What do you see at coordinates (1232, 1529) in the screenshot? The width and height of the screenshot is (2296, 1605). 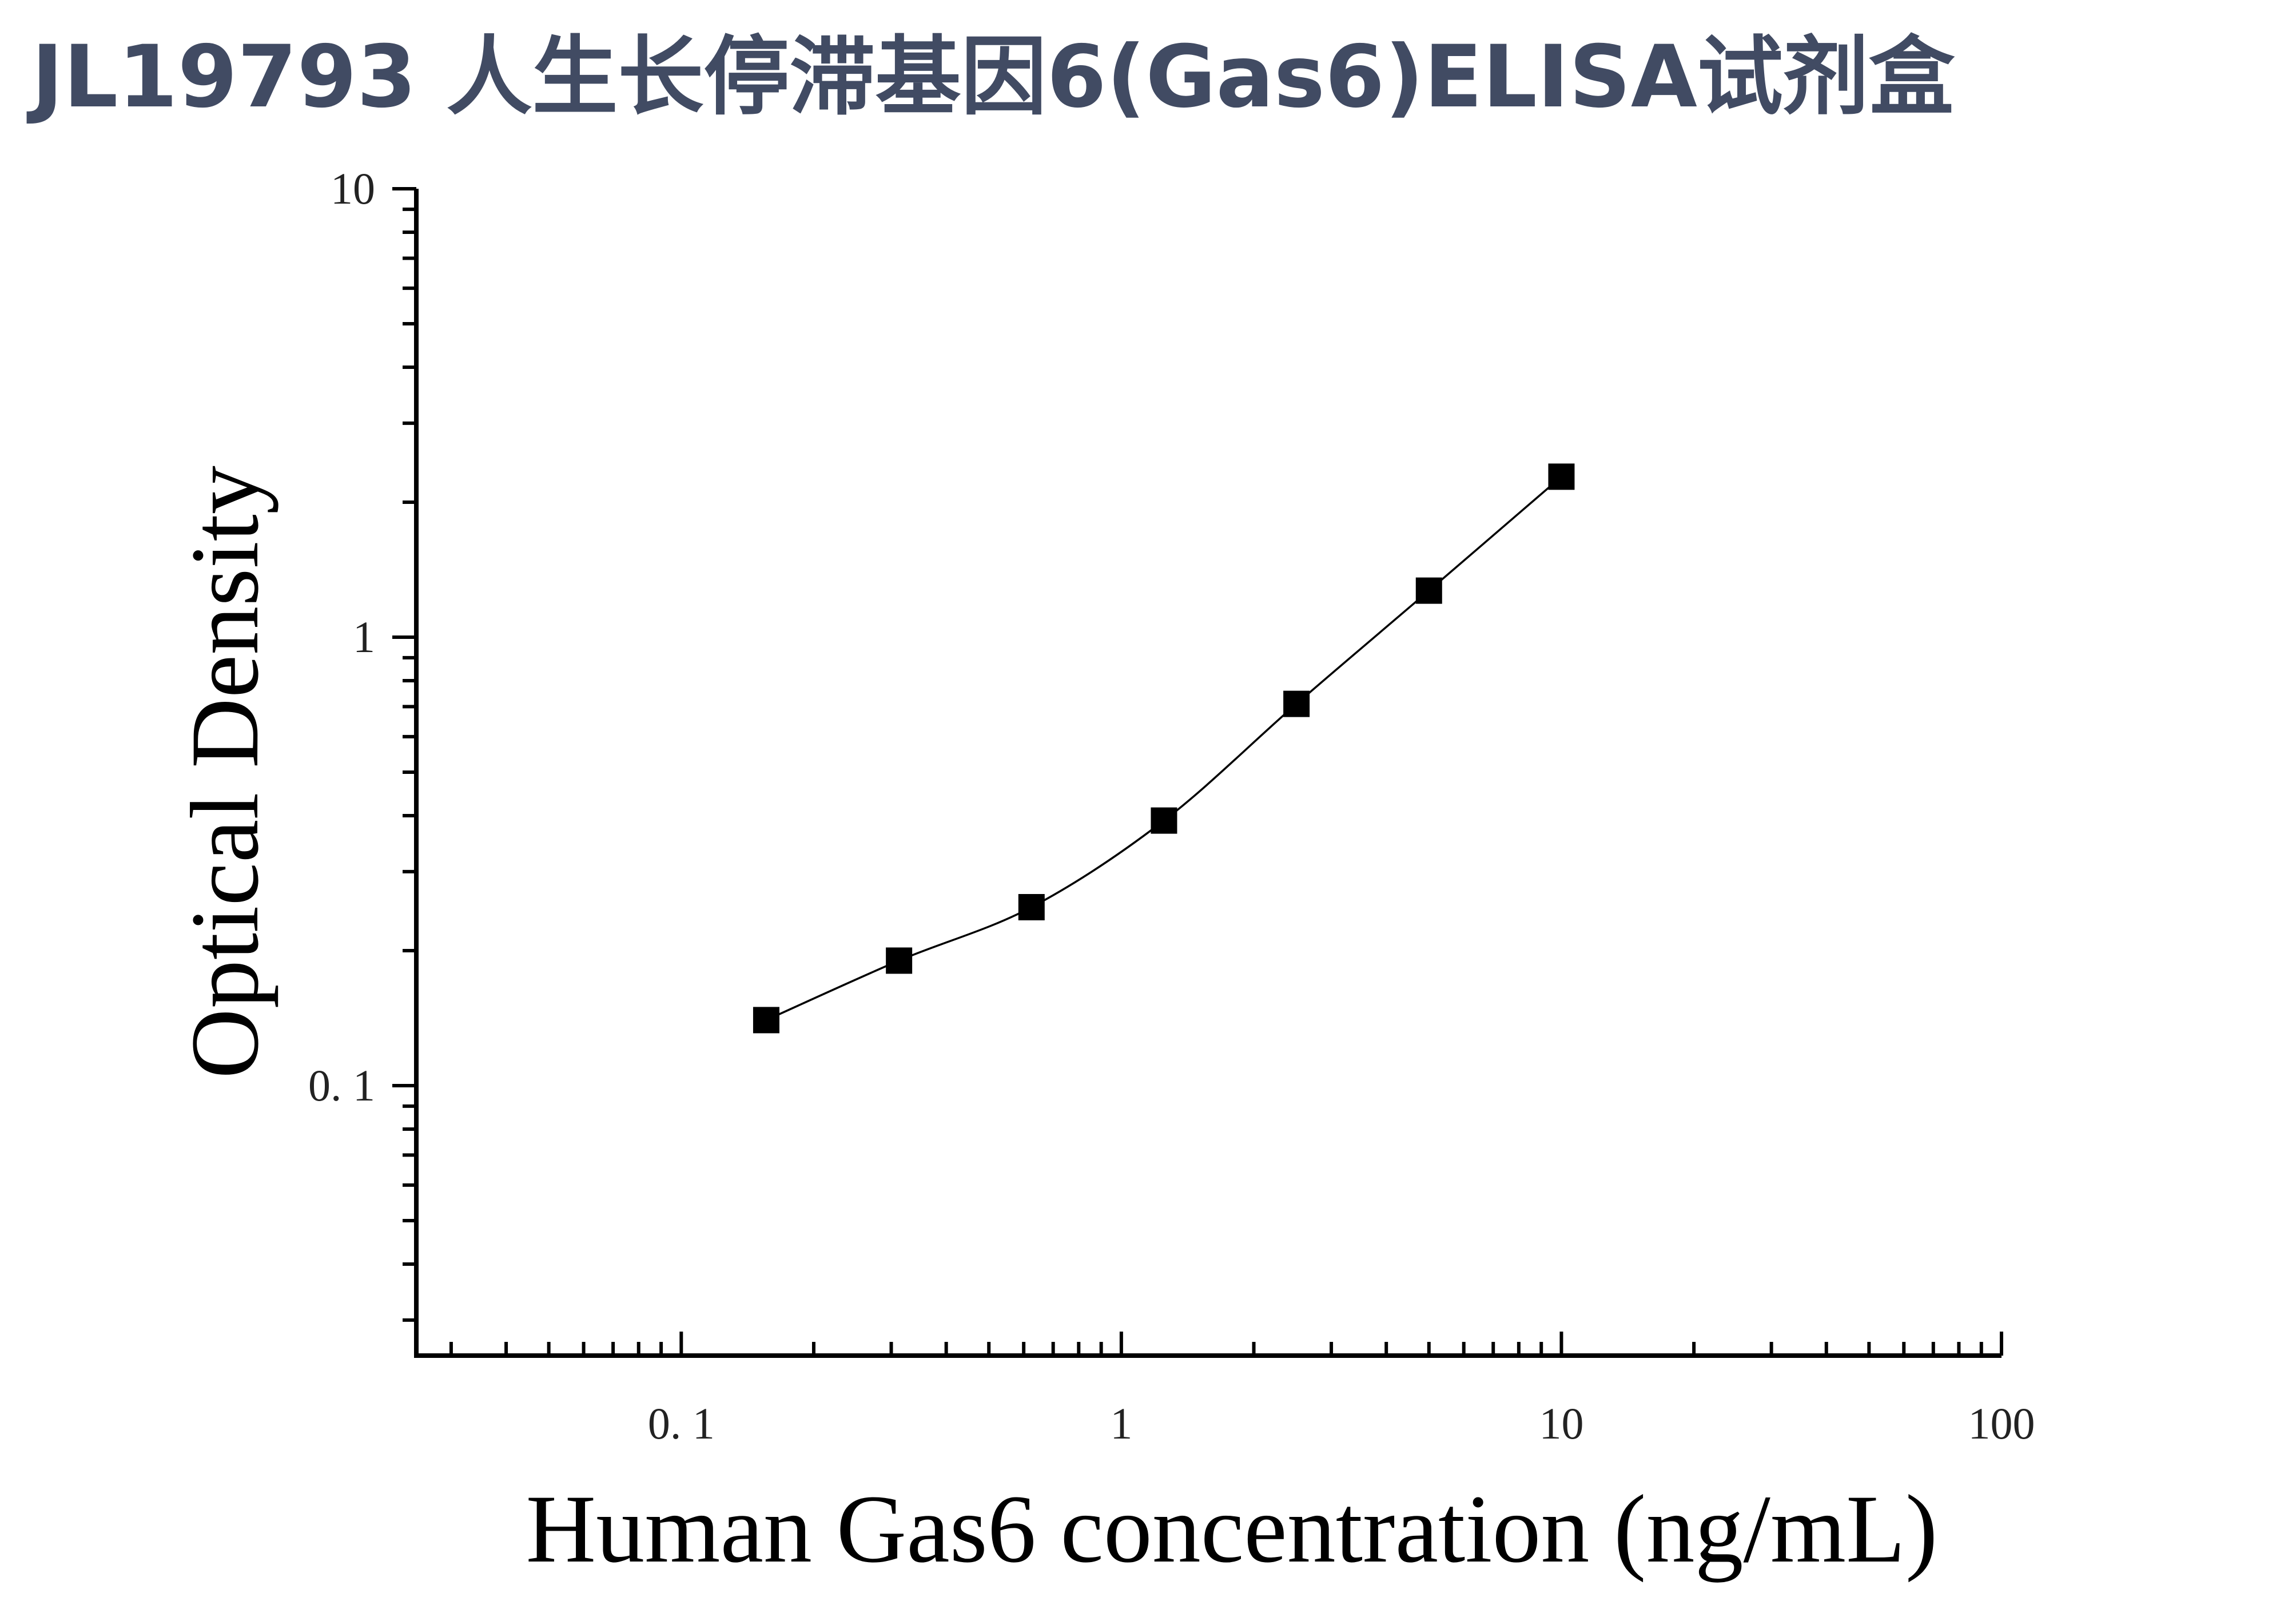 I see `x-axis-title: Human Gas6 concentration (ng/mL)` at bounding box center [1232, 1529].